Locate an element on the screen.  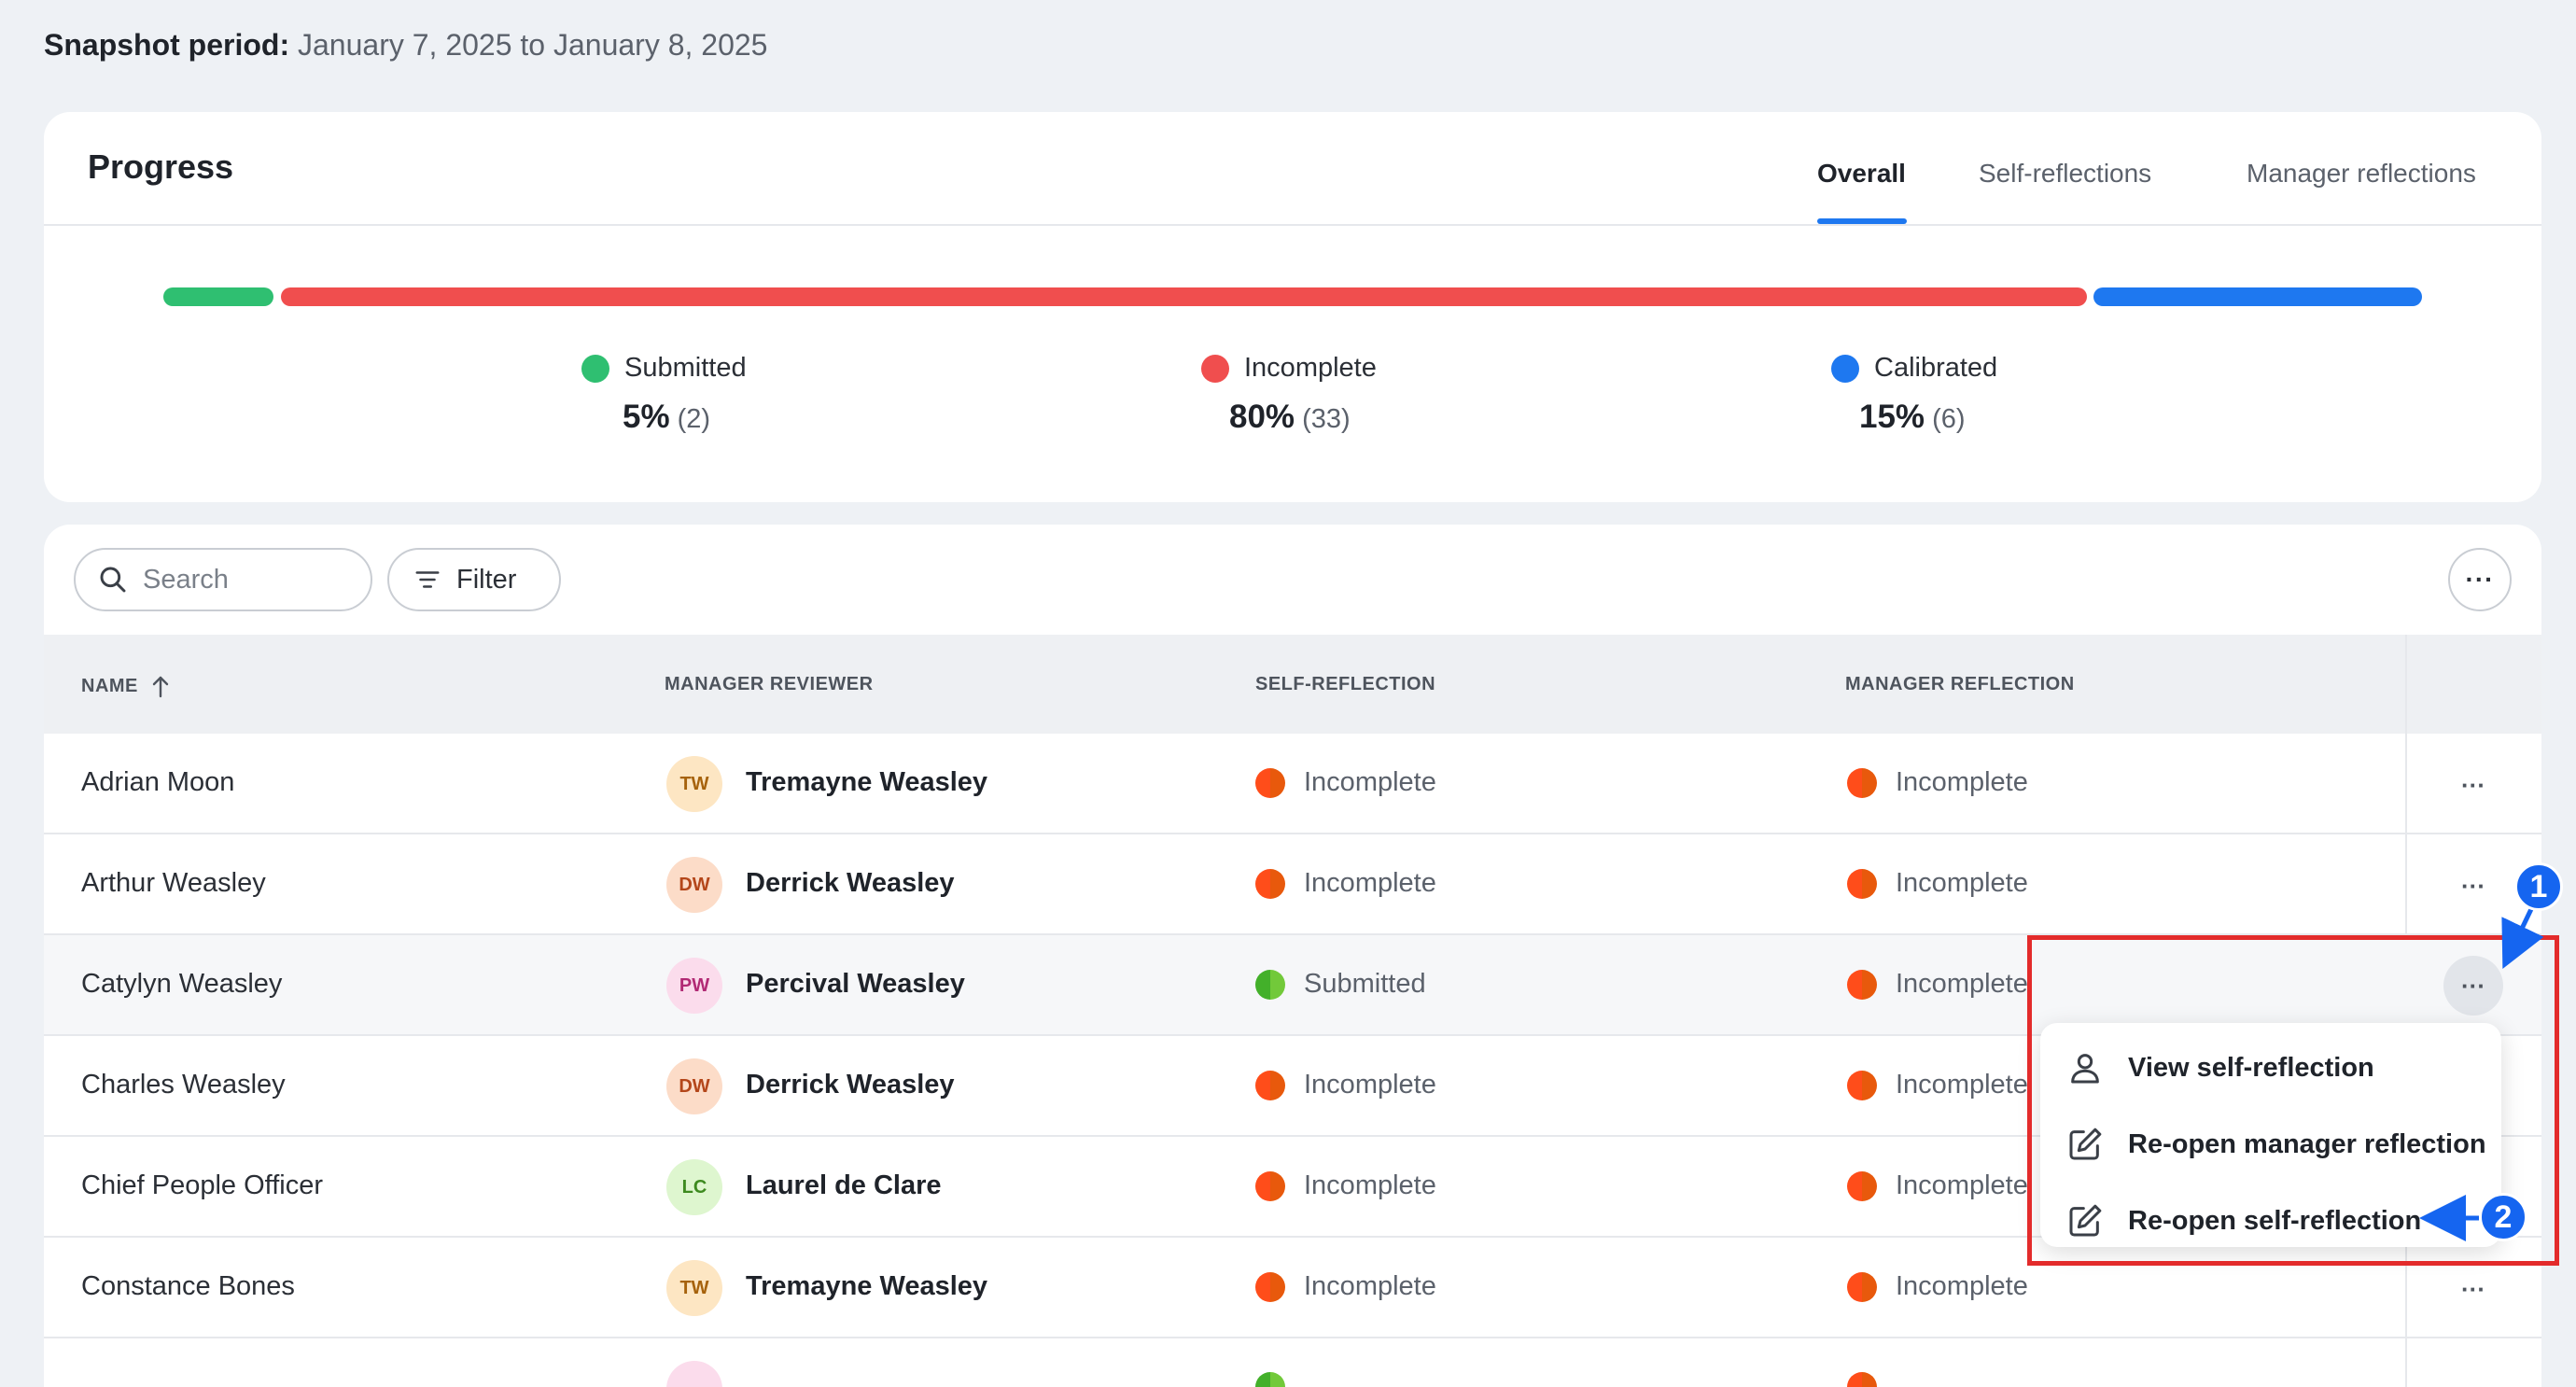
employee-name: Arthur Weasley is located at coordinates (173, 883).